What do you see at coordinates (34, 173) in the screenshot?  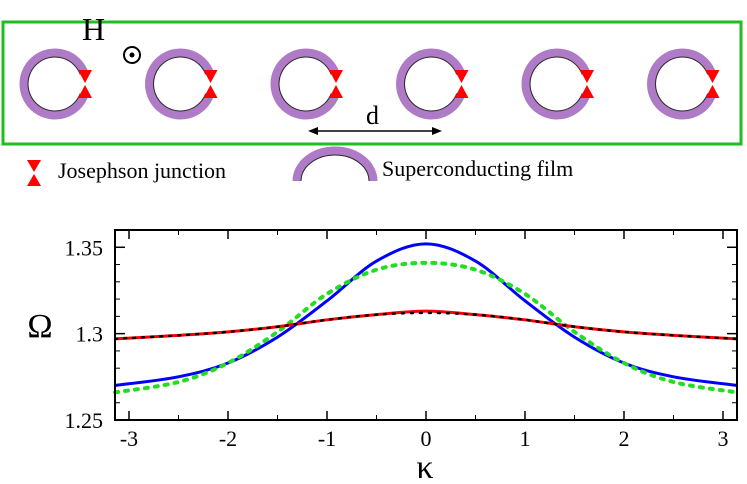 I see `josephson-junction-icon` at bounding box center [34, 173].